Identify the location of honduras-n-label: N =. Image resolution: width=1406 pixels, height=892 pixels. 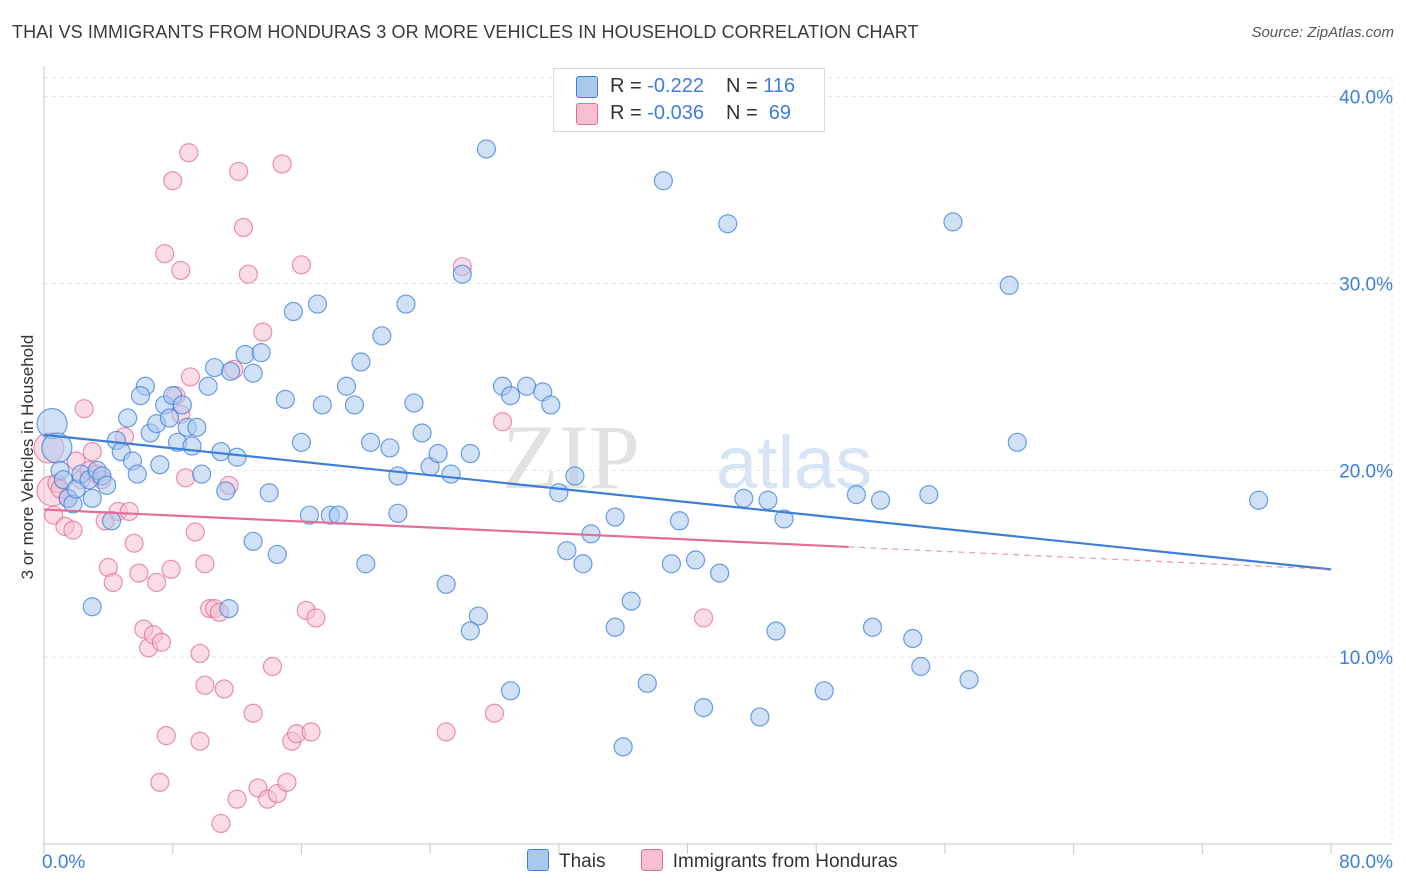
(744, 113).